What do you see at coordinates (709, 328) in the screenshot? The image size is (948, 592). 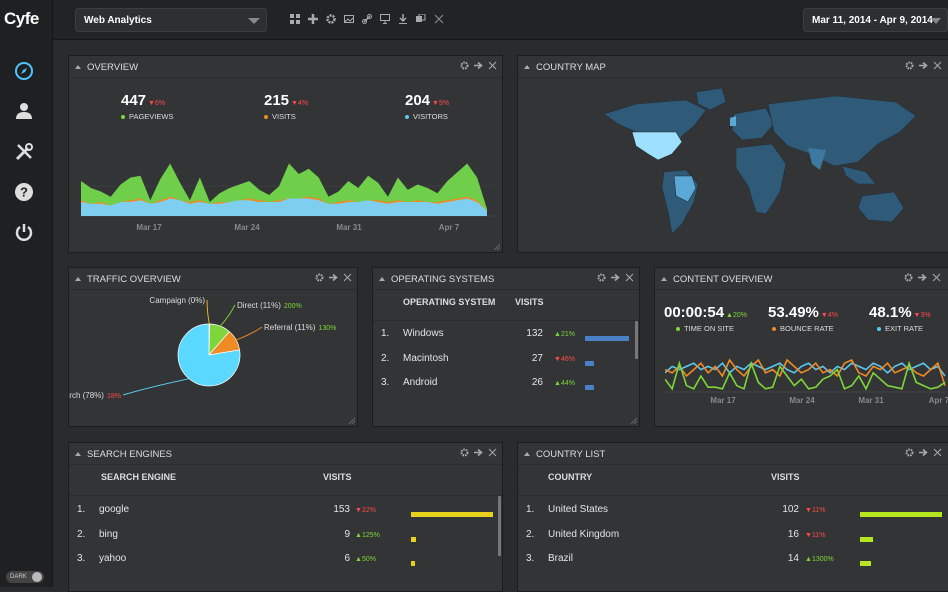 I see `stat-label: TIME ON SITE` at bounding box center [709, 328].